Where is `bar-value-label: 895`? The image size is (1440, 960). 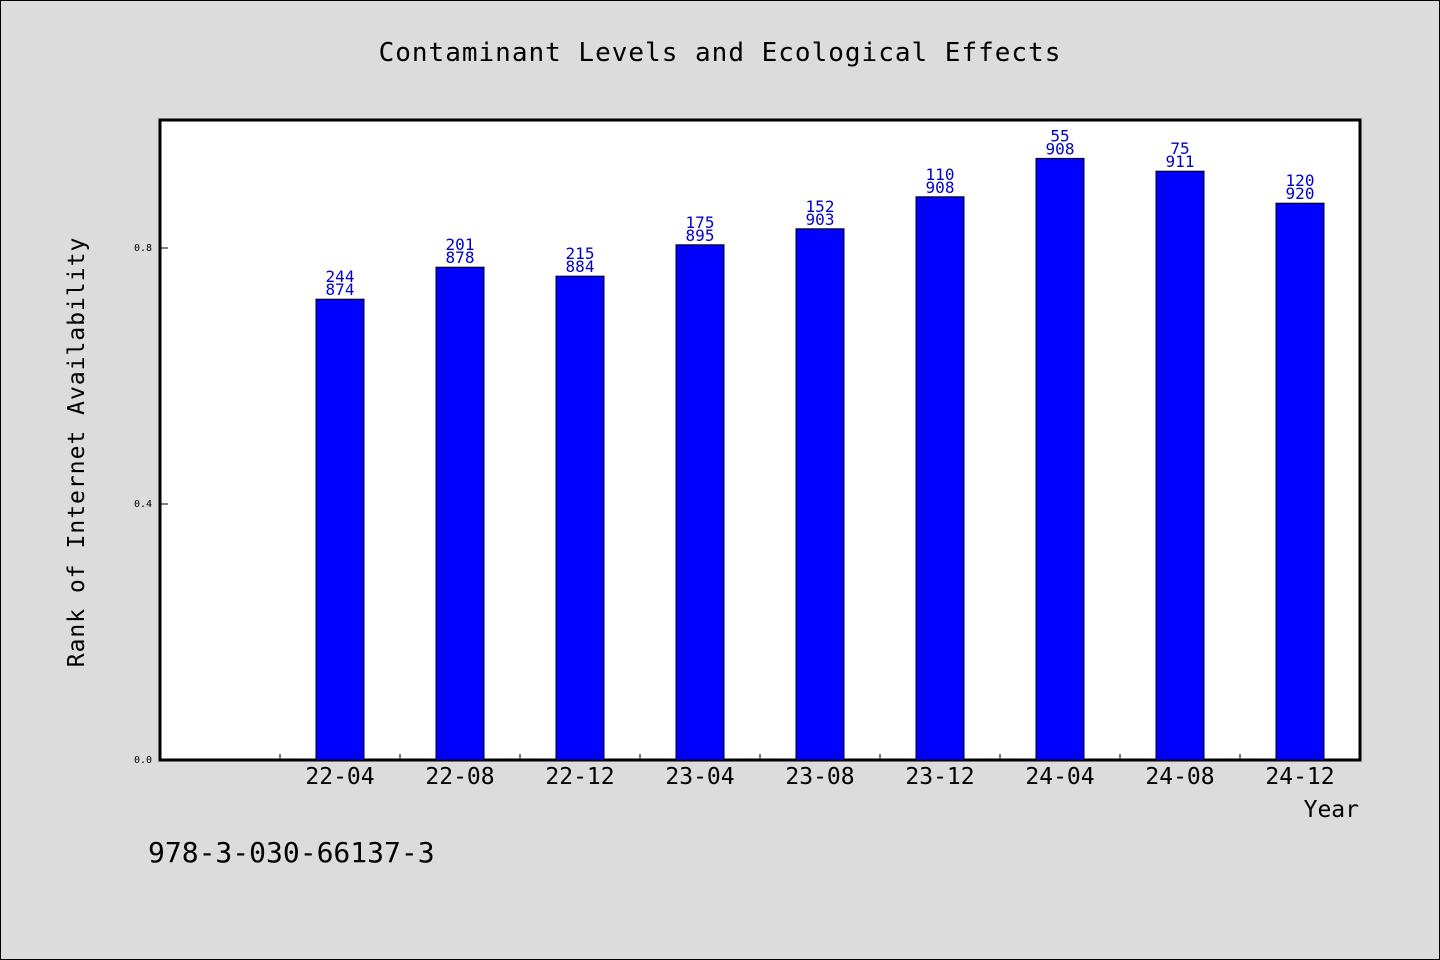
bar-value-label: 895 is located at coordinates (700, 235).